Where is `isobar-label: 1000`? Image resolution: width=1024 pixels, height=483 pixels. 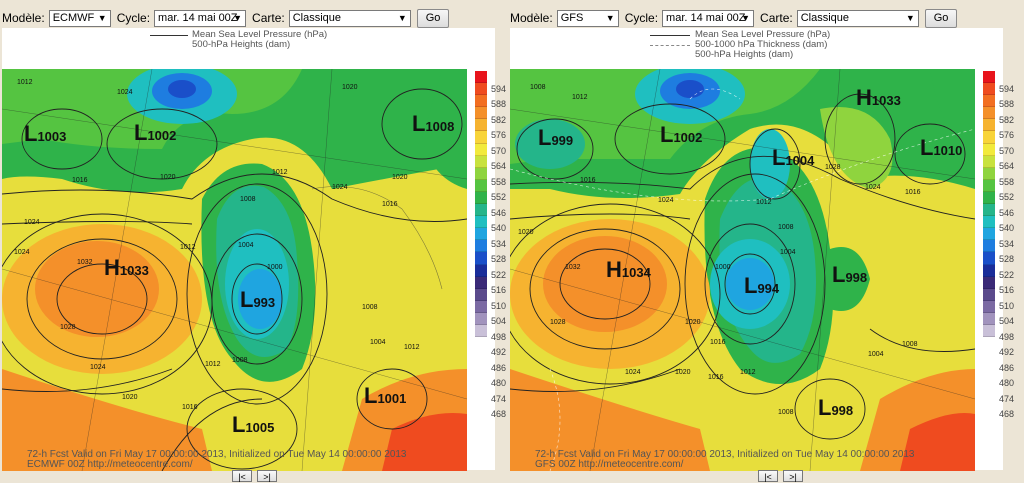 isobar-label: 1000 is located at coordinates (275, 267).